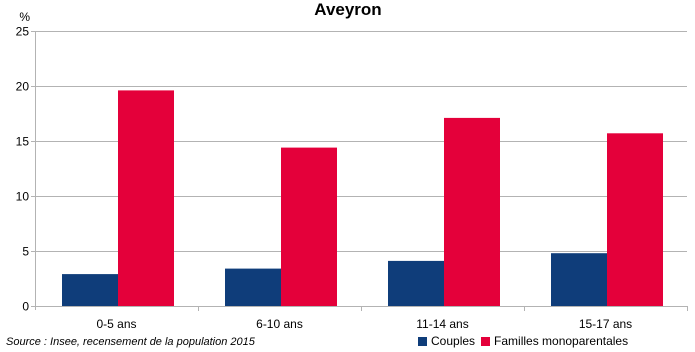  What do you see at coordinates (347, 9) in the screenshot?
I see `chart-title: Aveyron` at bounding box center [347, 9].